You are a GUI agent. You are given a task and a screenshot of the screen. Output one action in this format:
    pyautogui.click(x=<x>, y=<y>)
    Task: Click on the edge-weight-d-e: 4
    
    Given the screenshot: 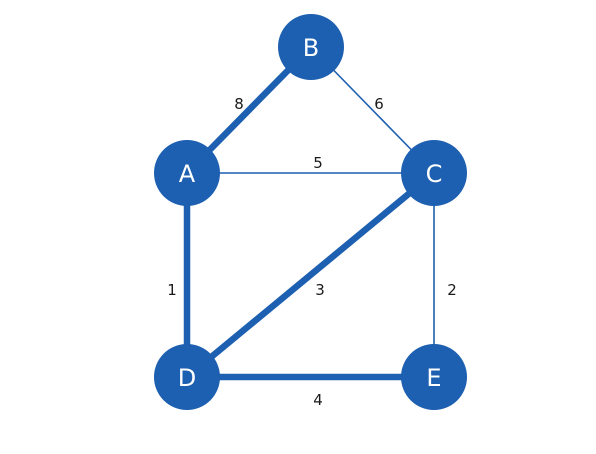 What is the action you would take?
    pyautogui.click(x=318, y=400)
    